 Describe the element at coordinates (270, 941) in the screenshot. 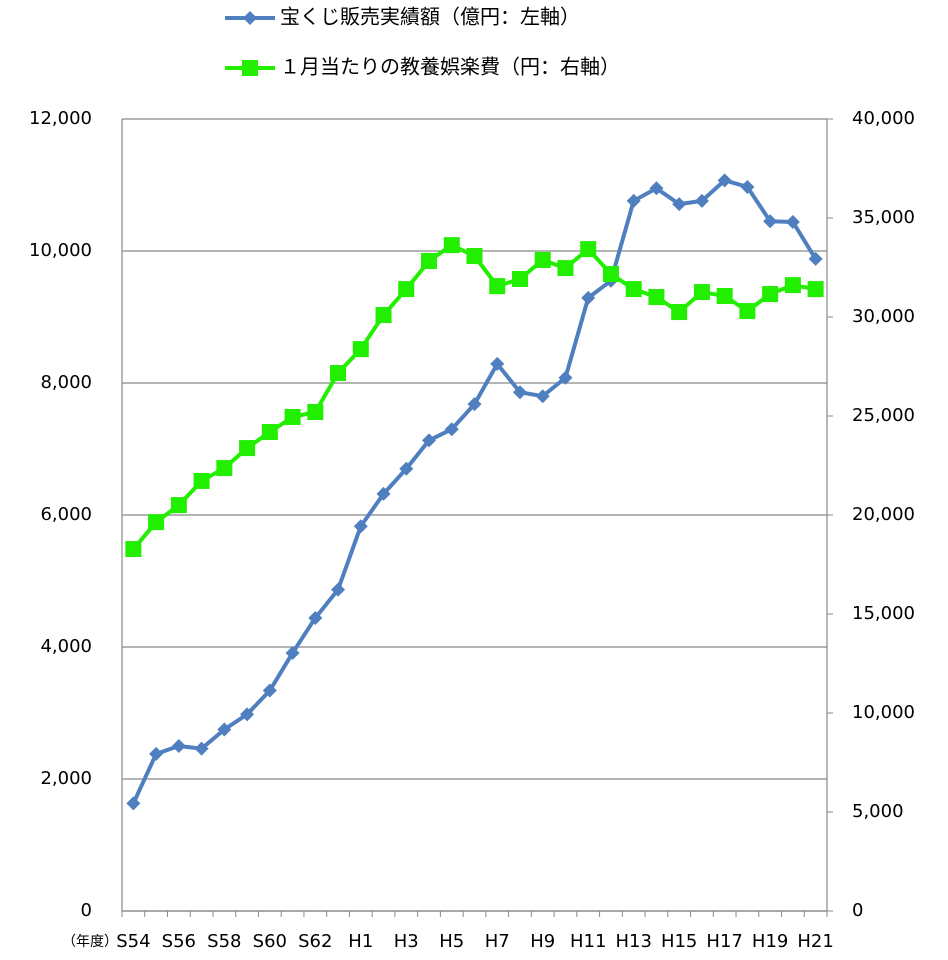

I see `x-tick-label: S60` at that location.